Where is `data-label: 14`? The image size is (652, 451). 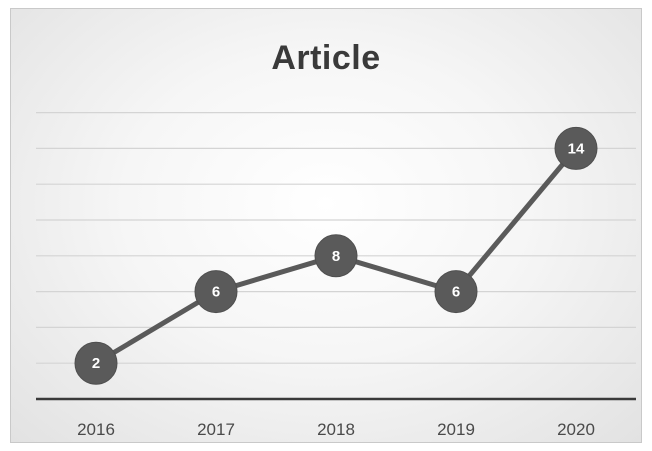
data-label: 14 is located at coordinates (576, 148).